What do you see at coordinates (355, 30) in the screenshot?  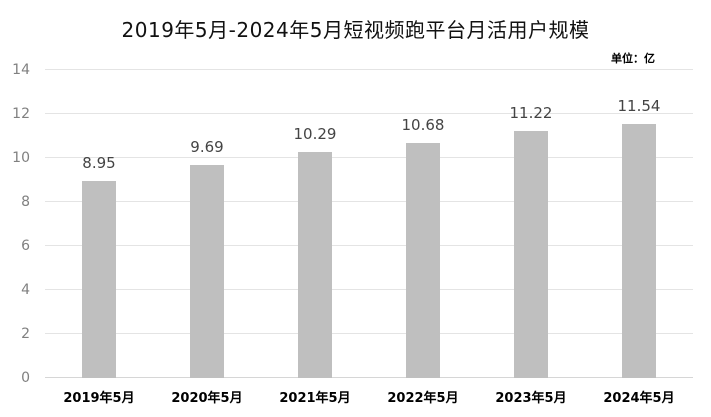 I see `chart-title: 2019年5月-2024年5月短视频跑平台月活用户规模` at bounding box center [355, 30].